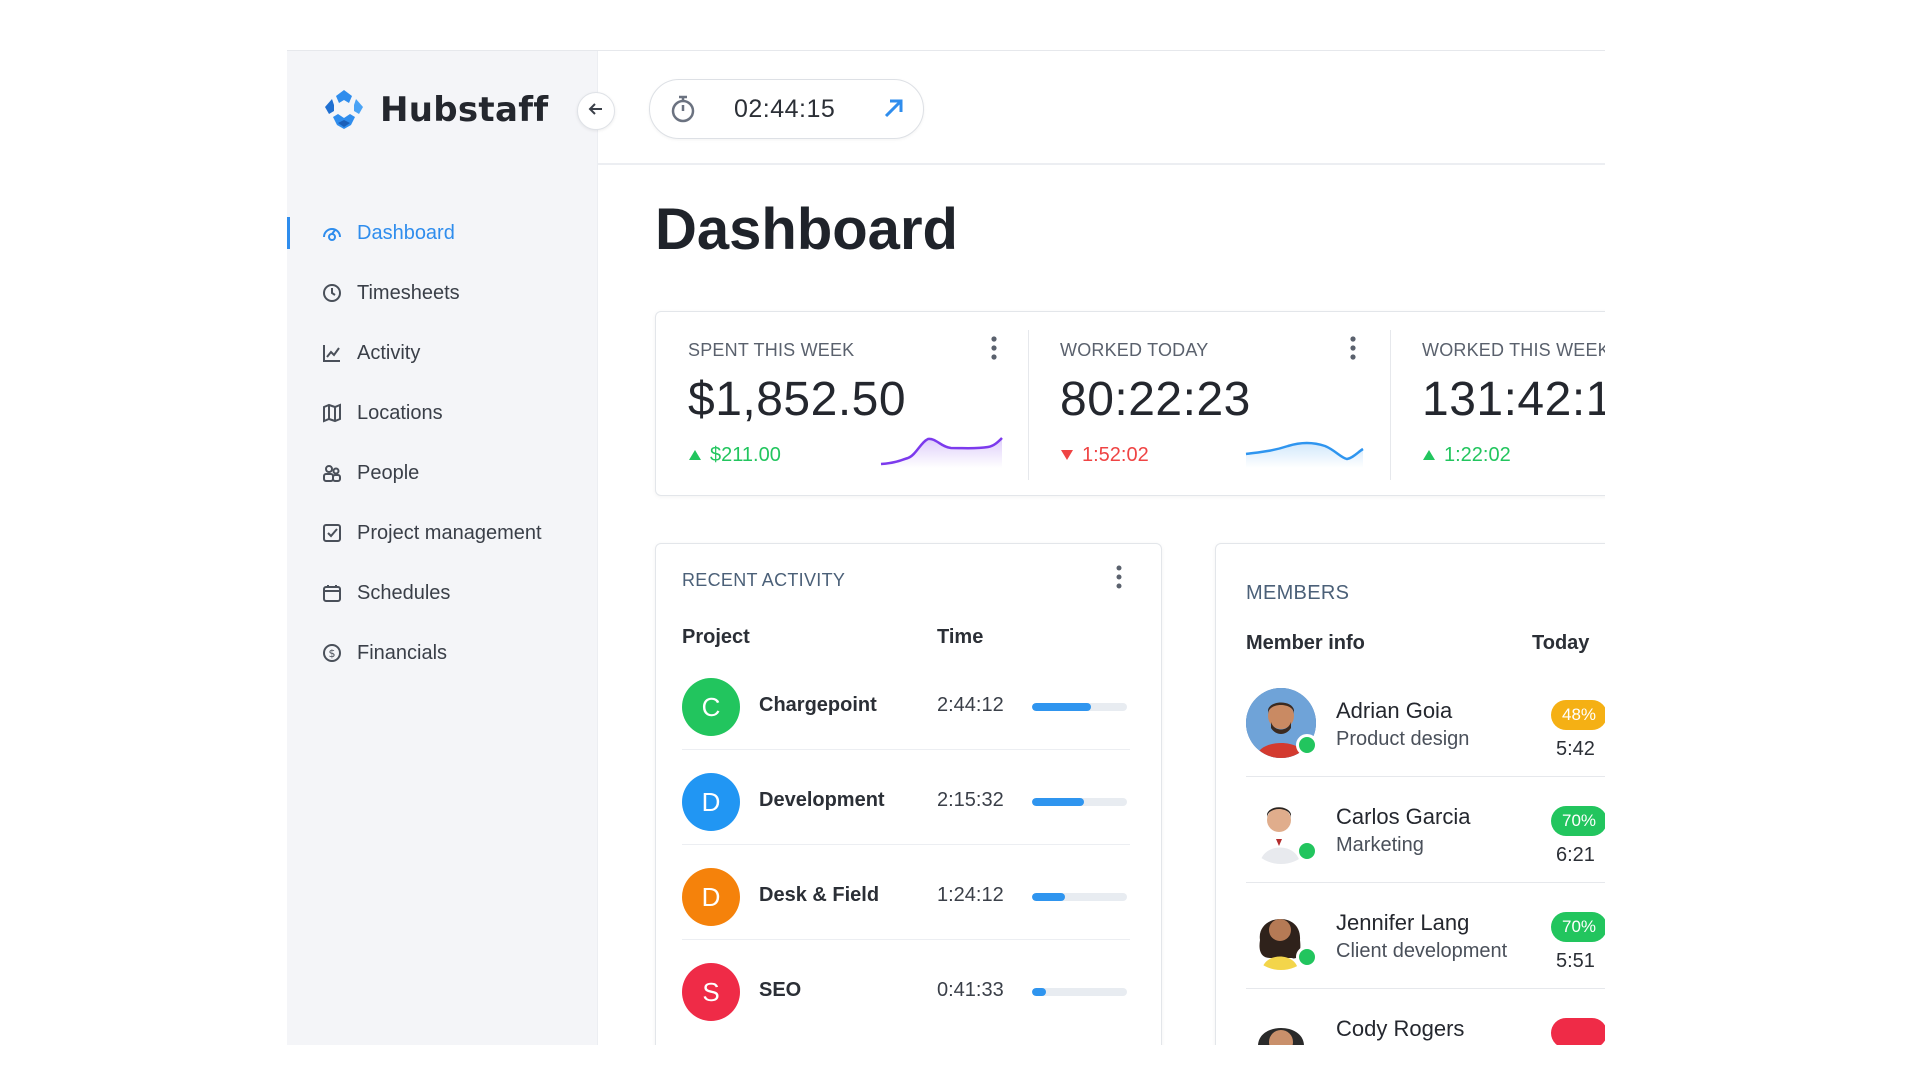 The width and height of the screenshot is (1920, 1080). Describe the element at coordinates (1578, 715) in the screenshot. I see `activity-badge: 48%` at that location.